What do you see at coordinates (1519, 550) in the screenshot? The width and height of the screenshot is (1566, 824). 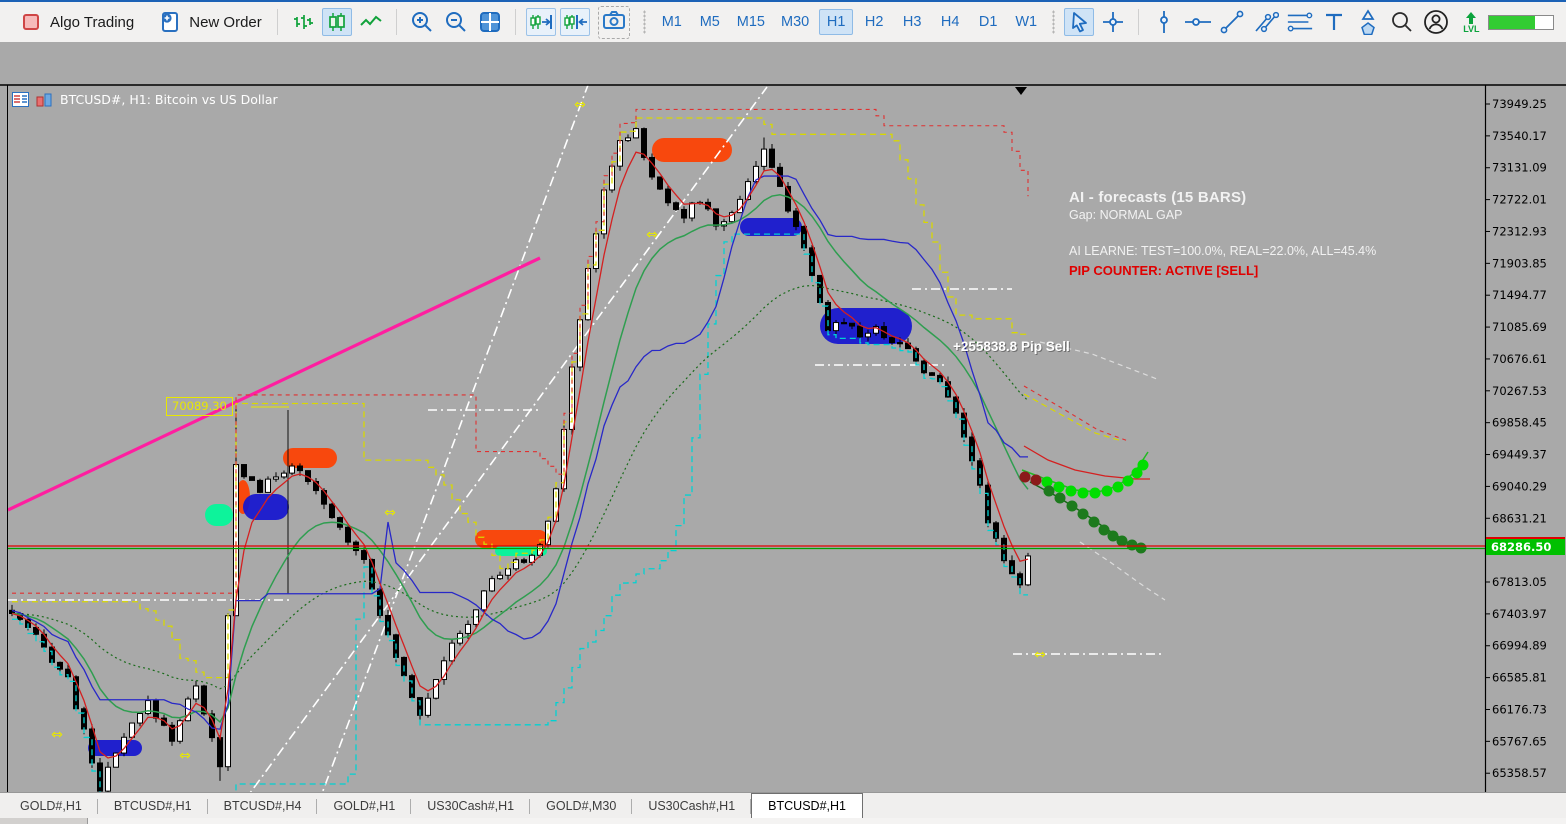 I see `price-axis-label: 68222.13` at bounding box center [1519, 550].